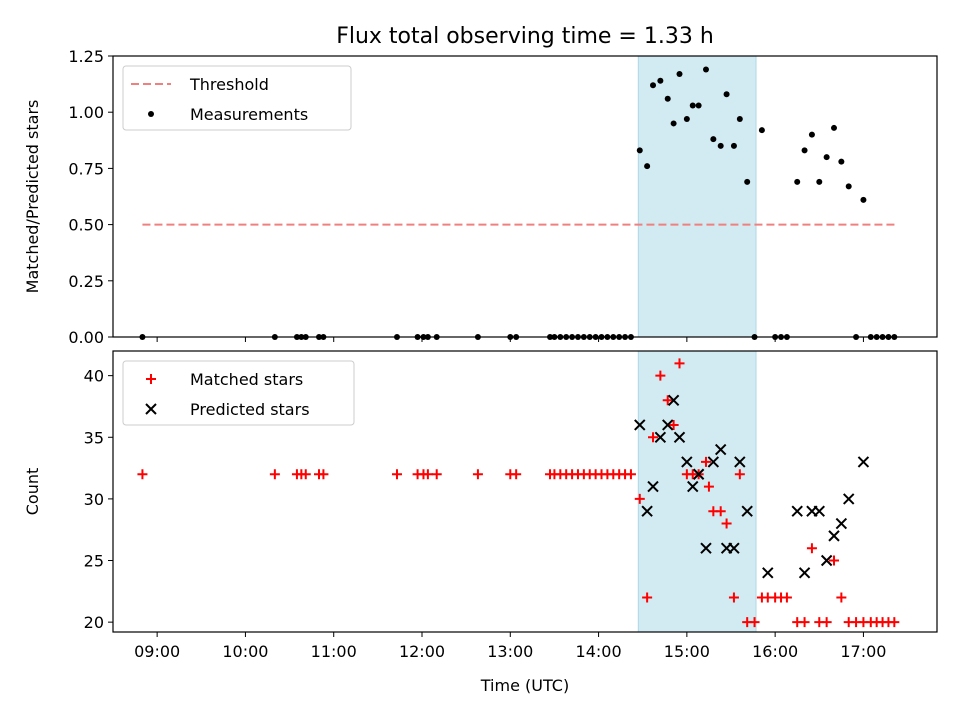 The image size is (960, 720). I want to click on legend: Threshold Measurements, so click(237, 98).